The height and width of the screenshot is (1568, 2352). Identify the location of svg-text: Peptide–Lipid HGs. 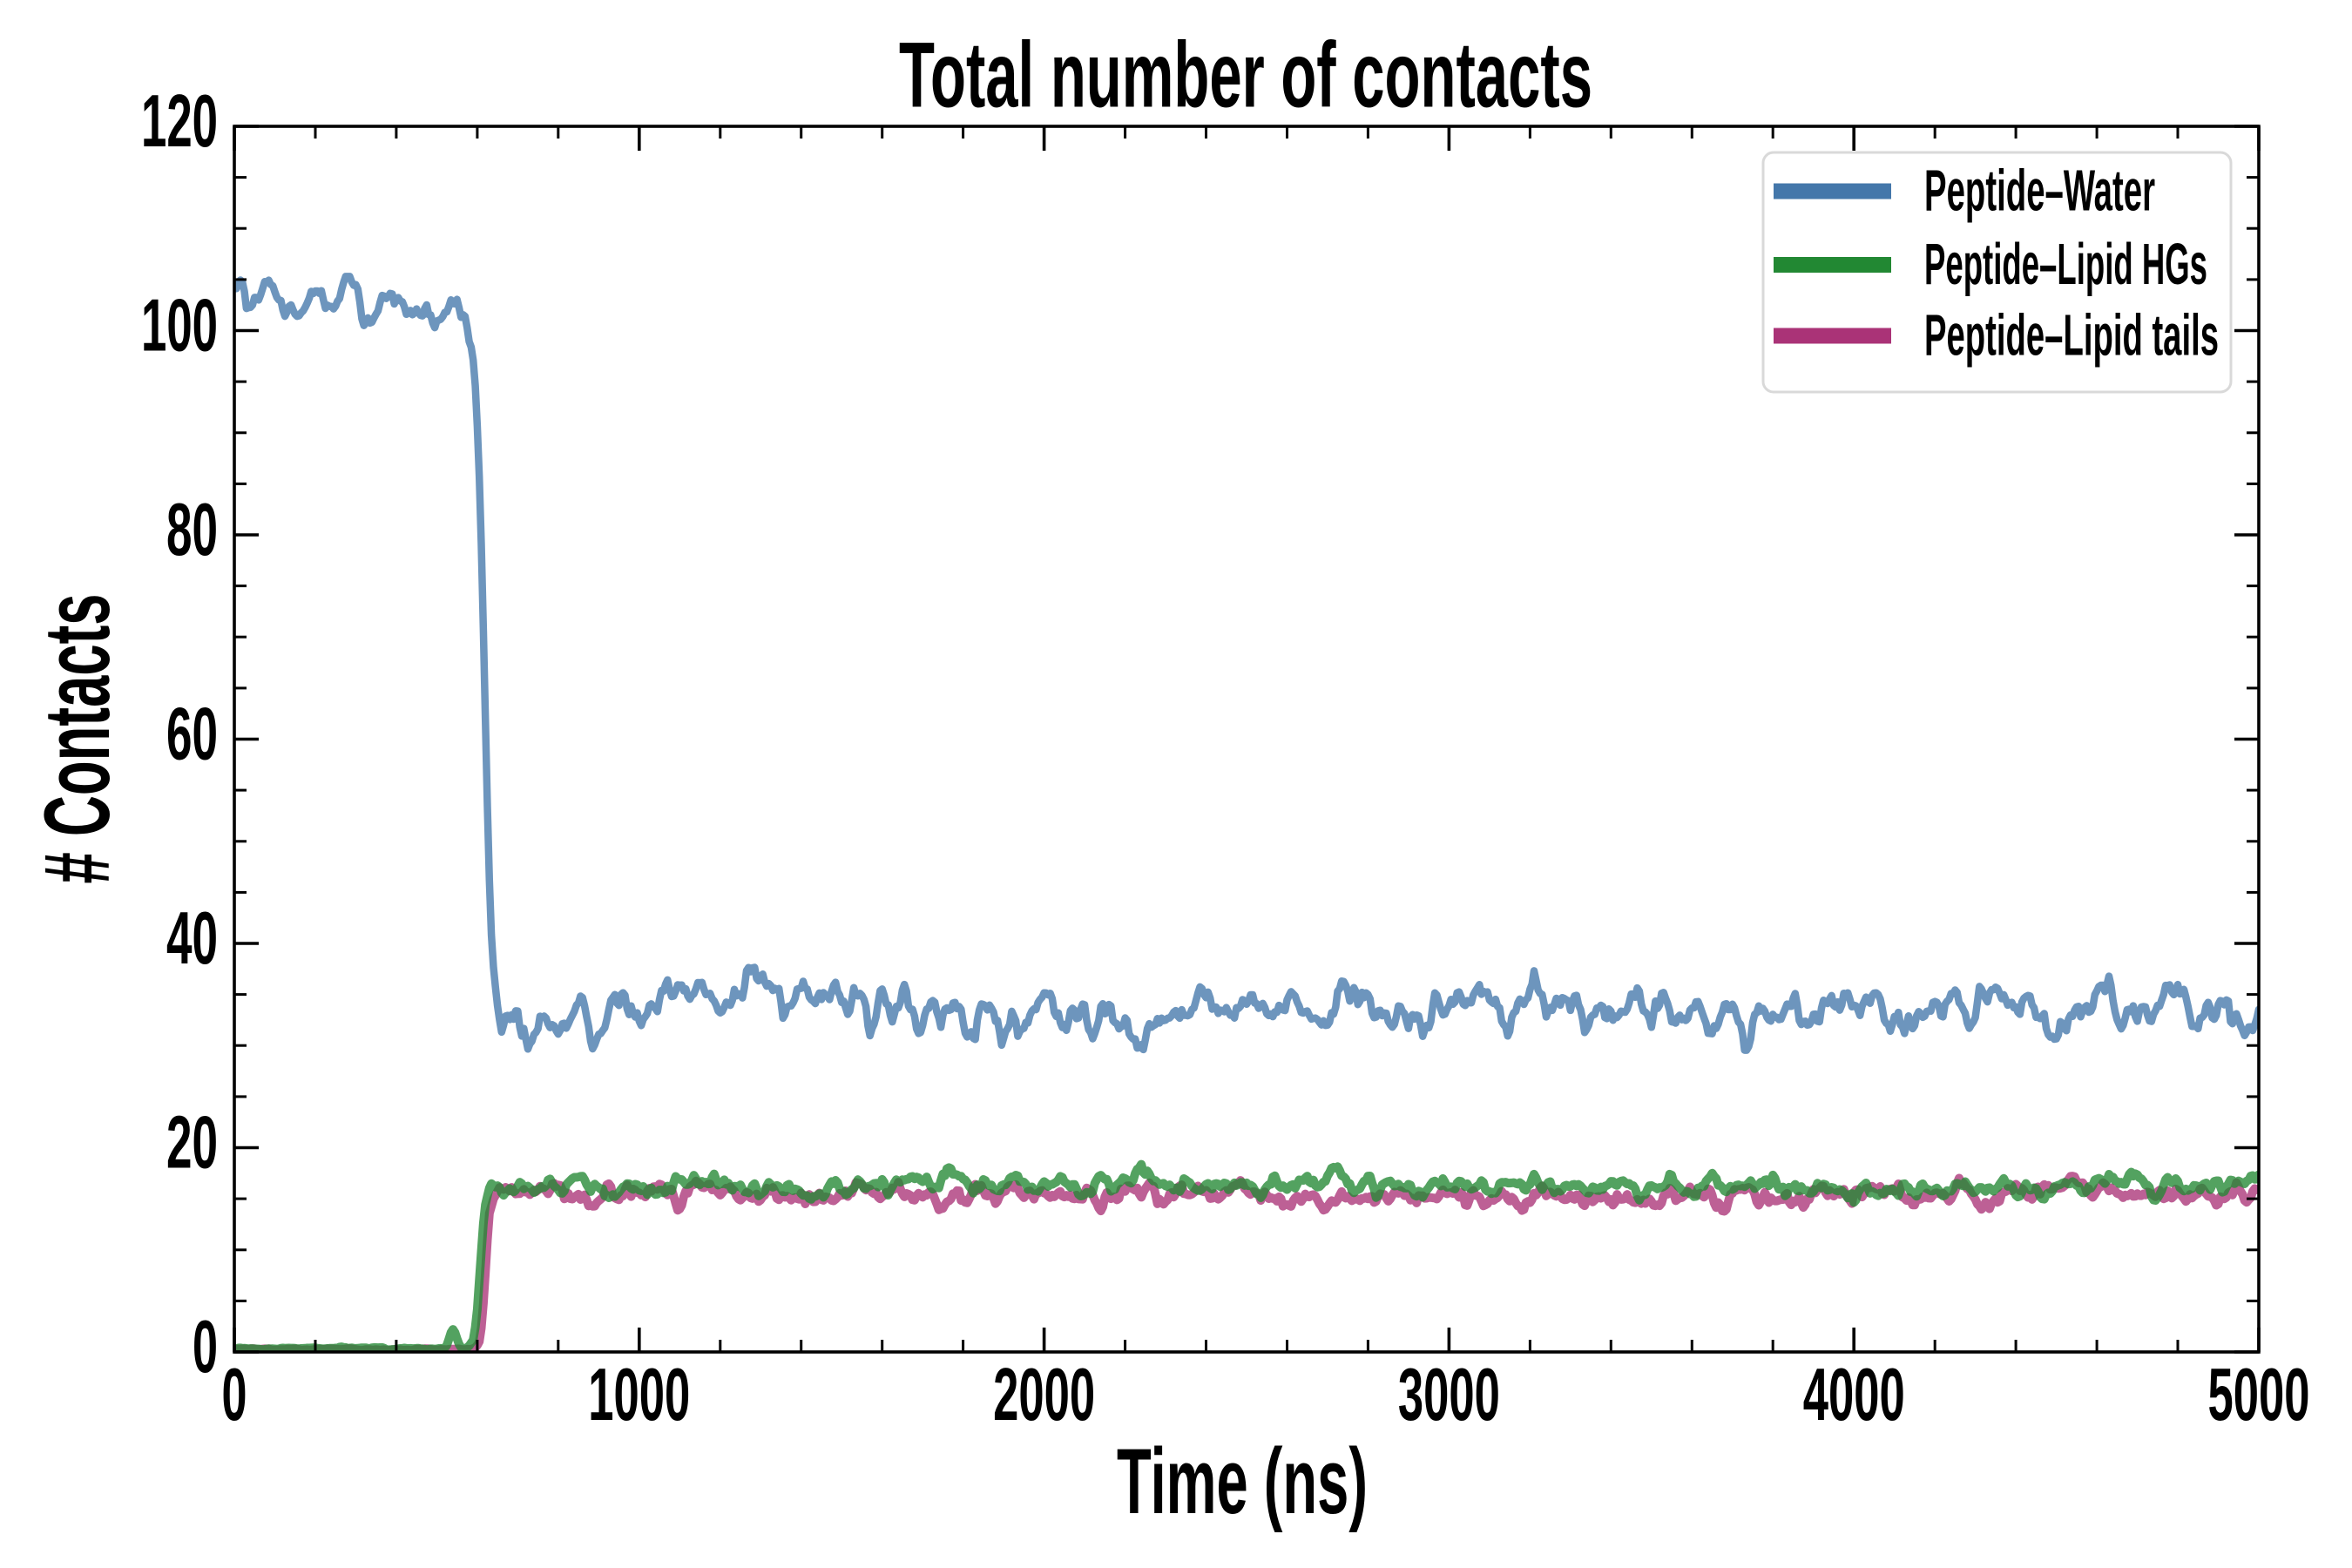
(2065, 265).